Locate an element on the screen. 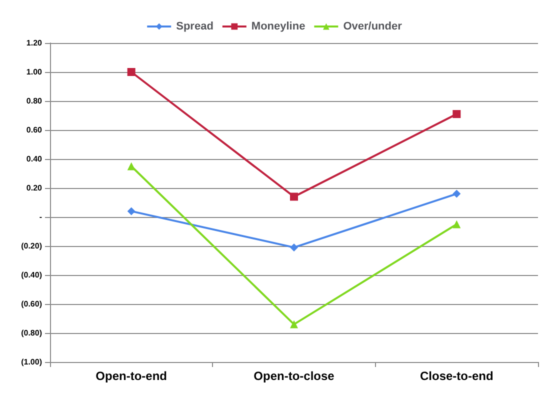 This screenshot has height=400, width=548. y-tick-label: (0.80) is located at coordinates (31, 333).